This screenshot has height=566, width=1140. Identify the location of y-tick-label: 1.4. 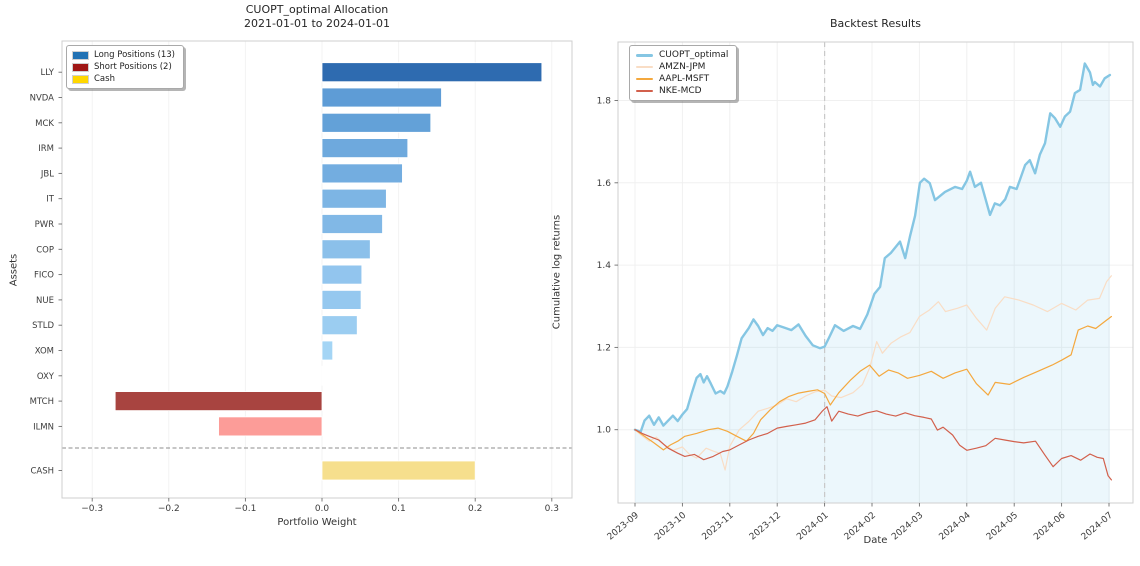
(604, 266).